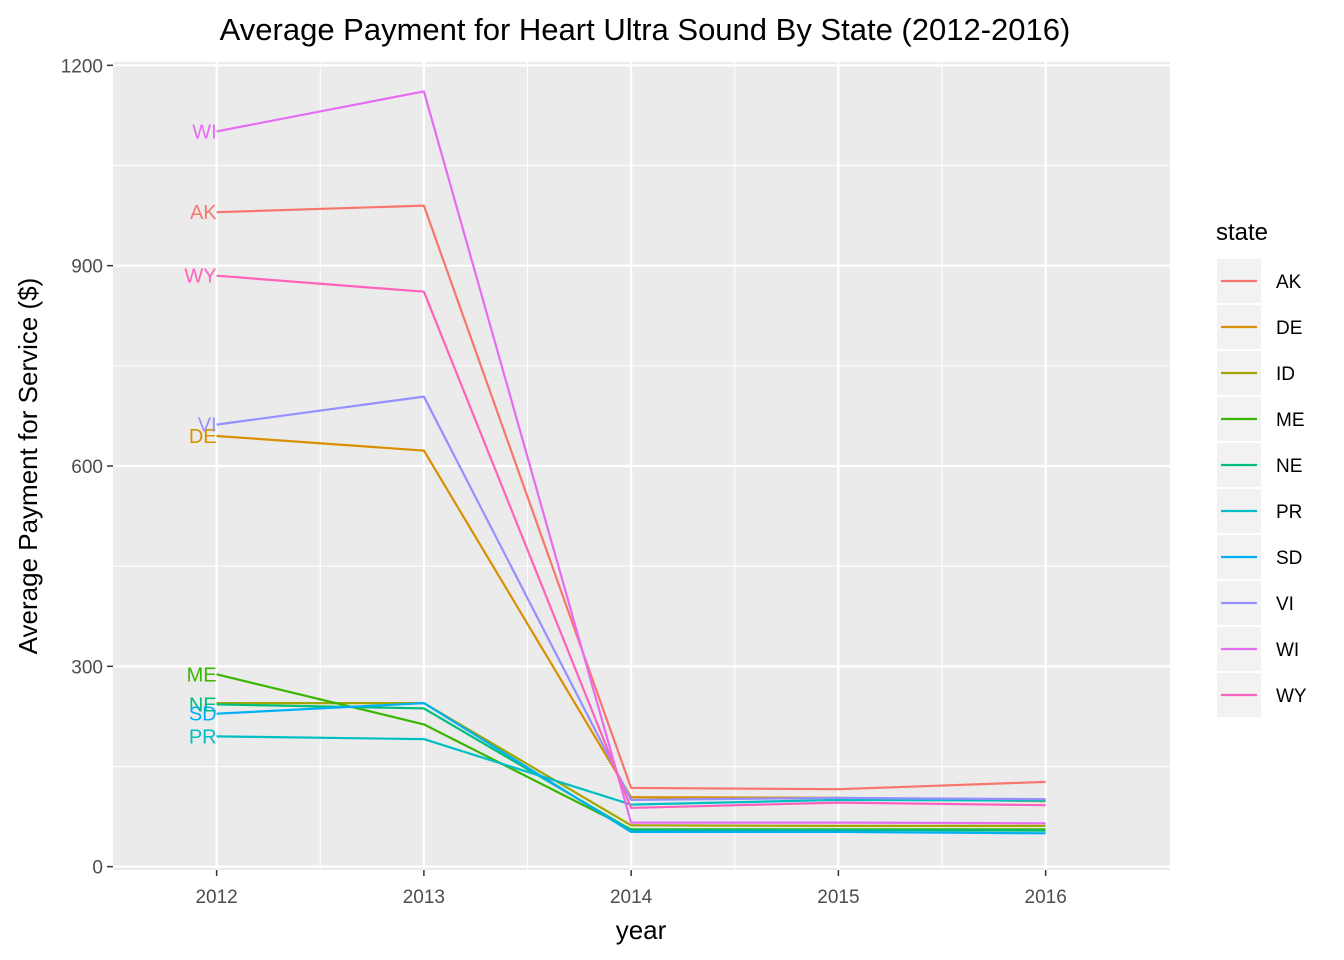 Image resolution: width=1344 pixels, height=960 pixels. What do you see at coordinates (1258, 649) in the screenshot?
I see `legend-item-wi: WI` at bounding box center [1258, 649].